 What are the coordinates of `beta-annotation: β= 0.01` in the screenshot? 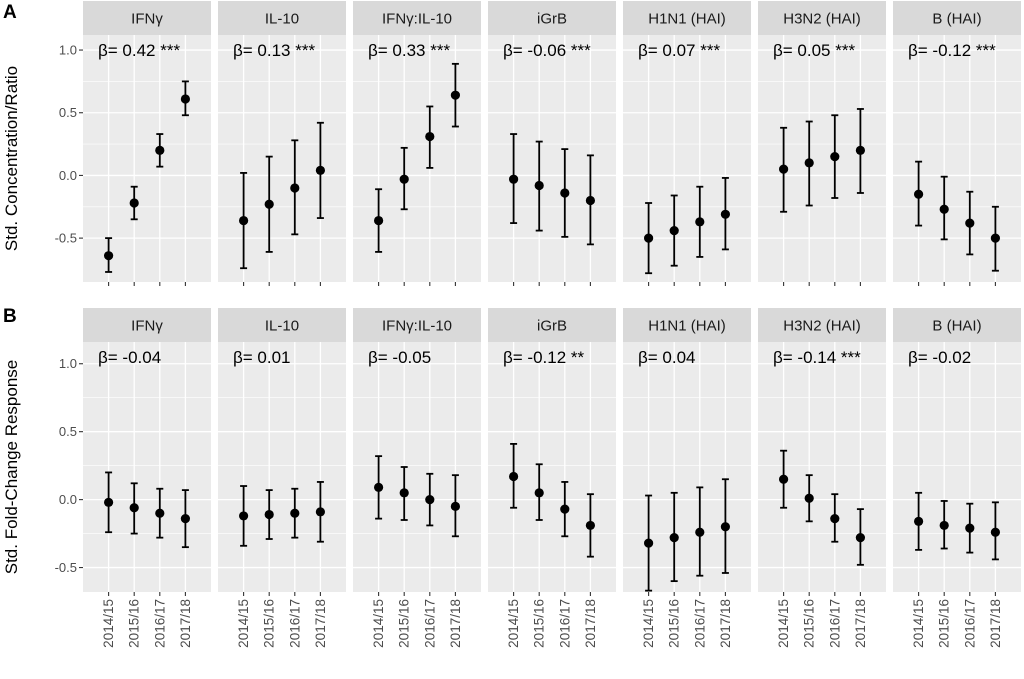 It's located at (262, 357).